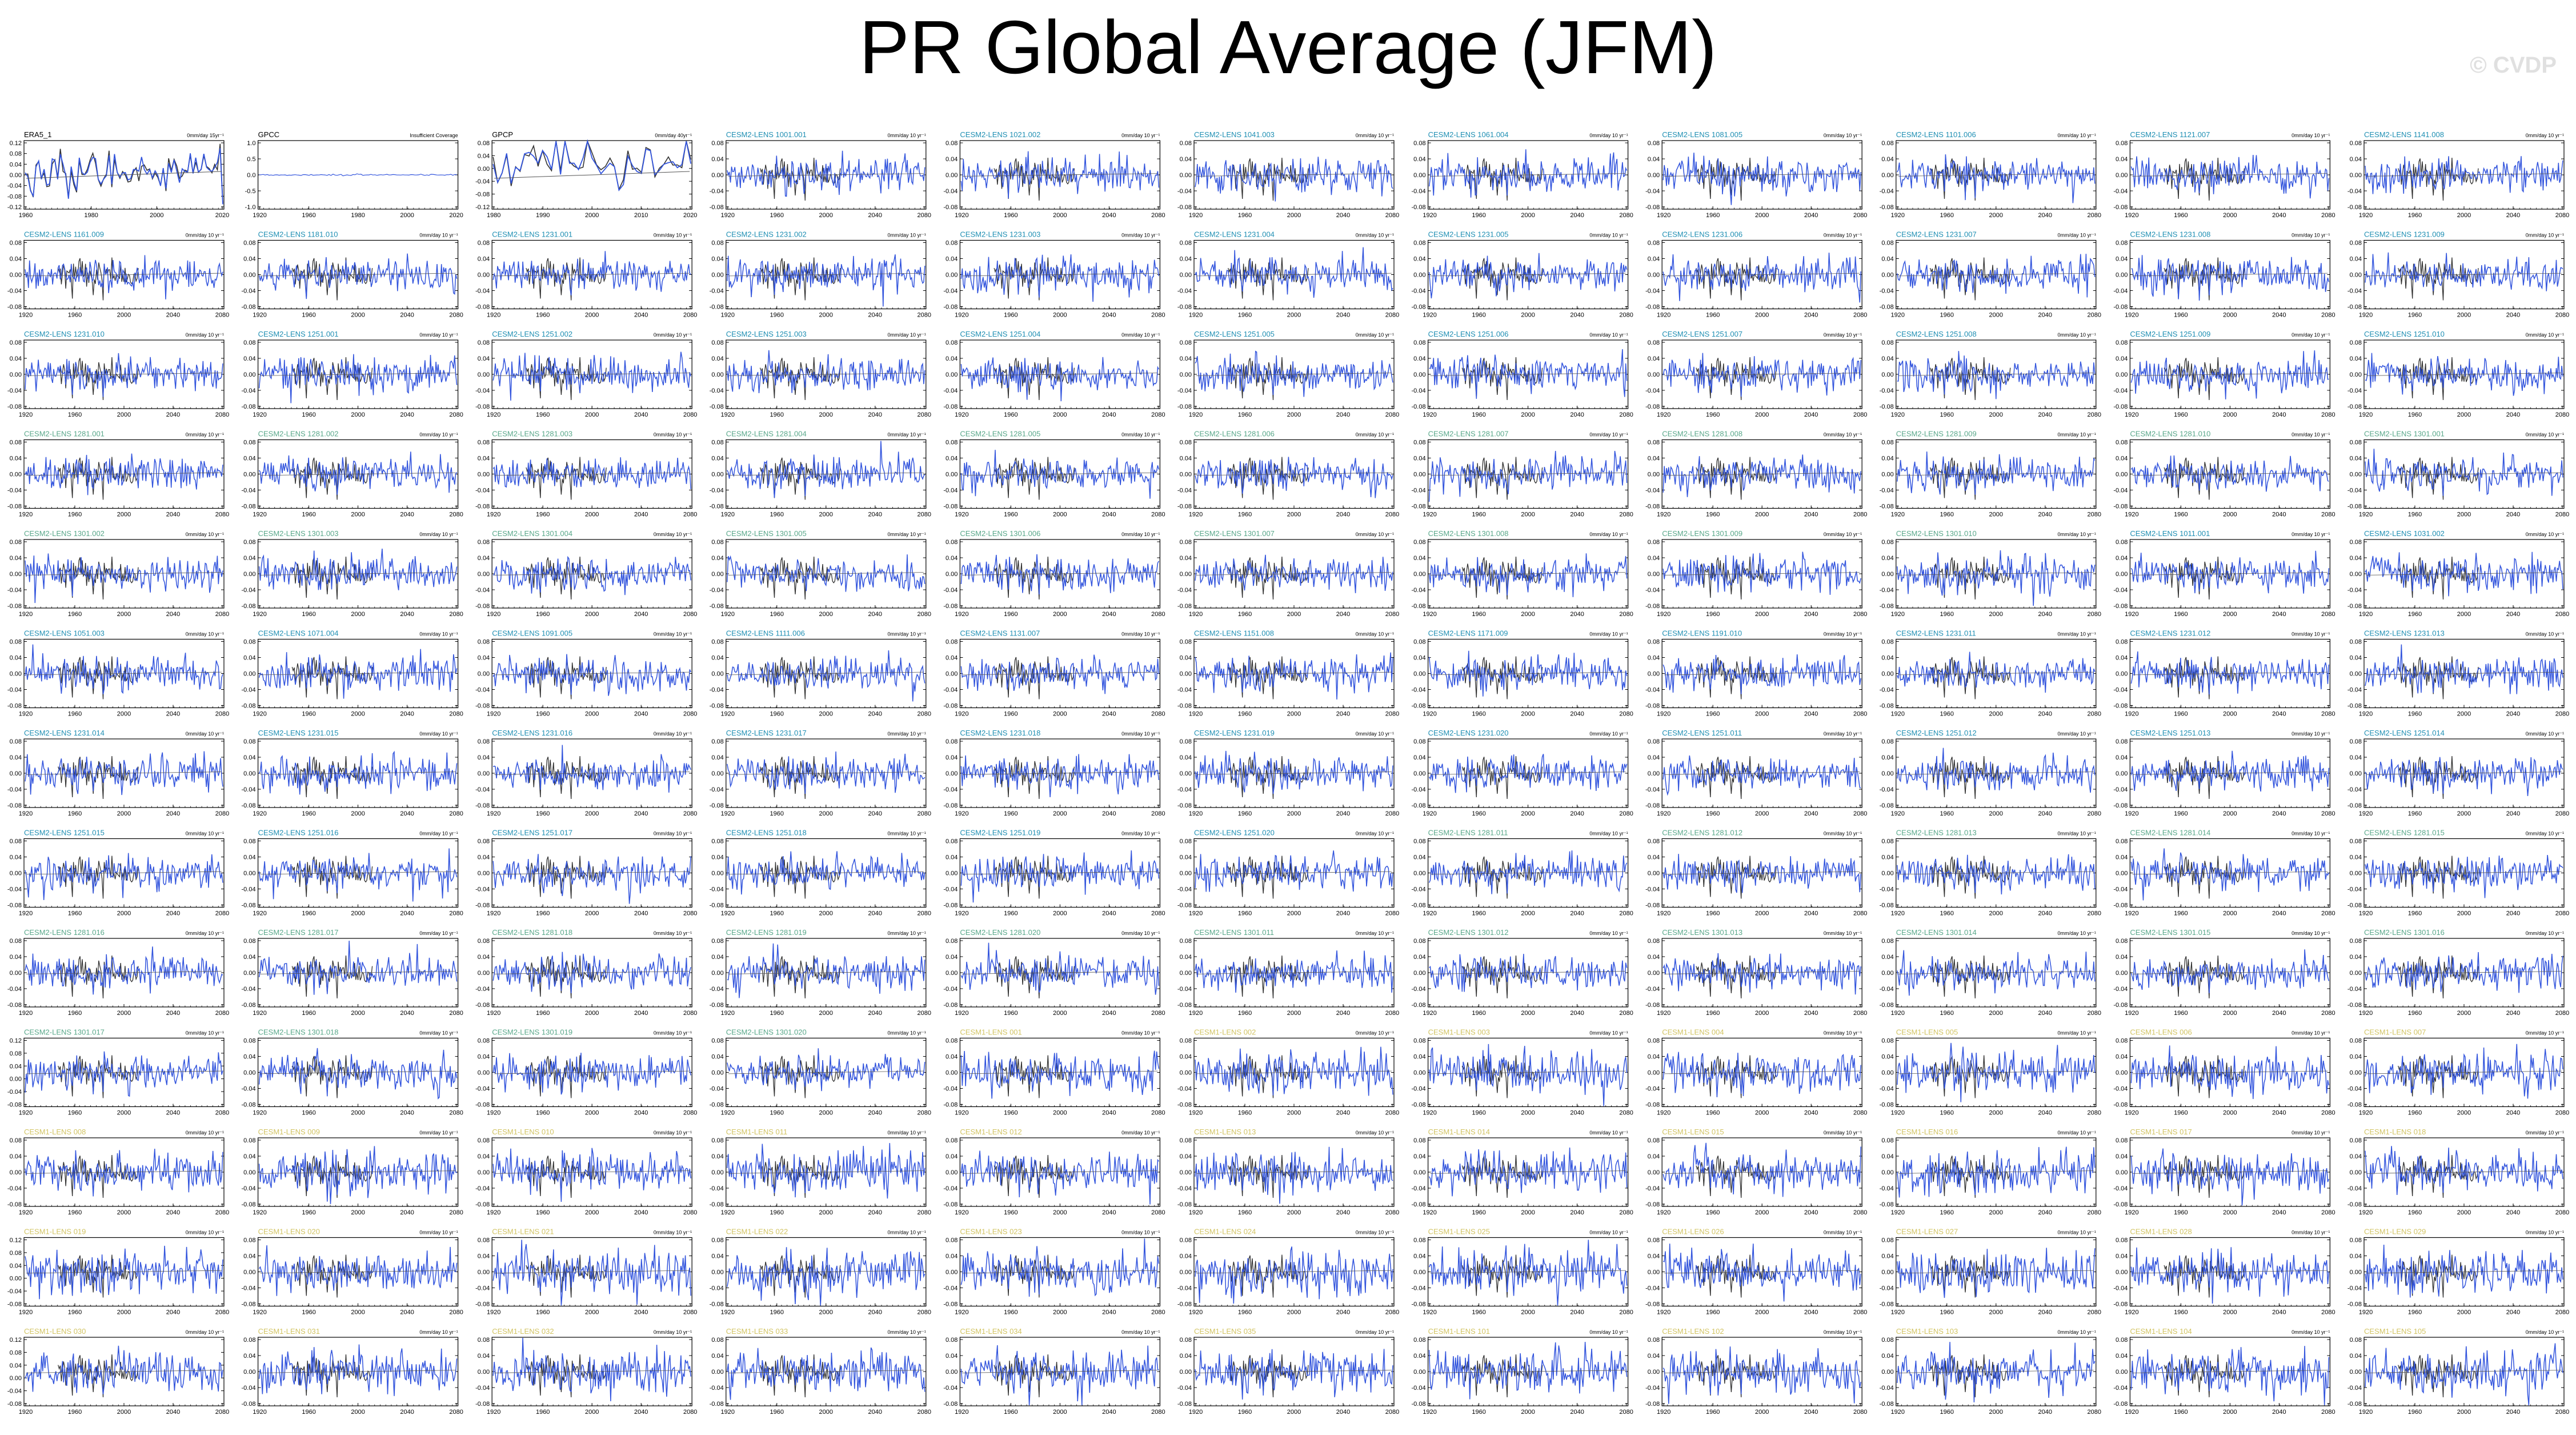  I want to click on panel-title: CESM2-LENS 1281.014, so click(2170, 833).